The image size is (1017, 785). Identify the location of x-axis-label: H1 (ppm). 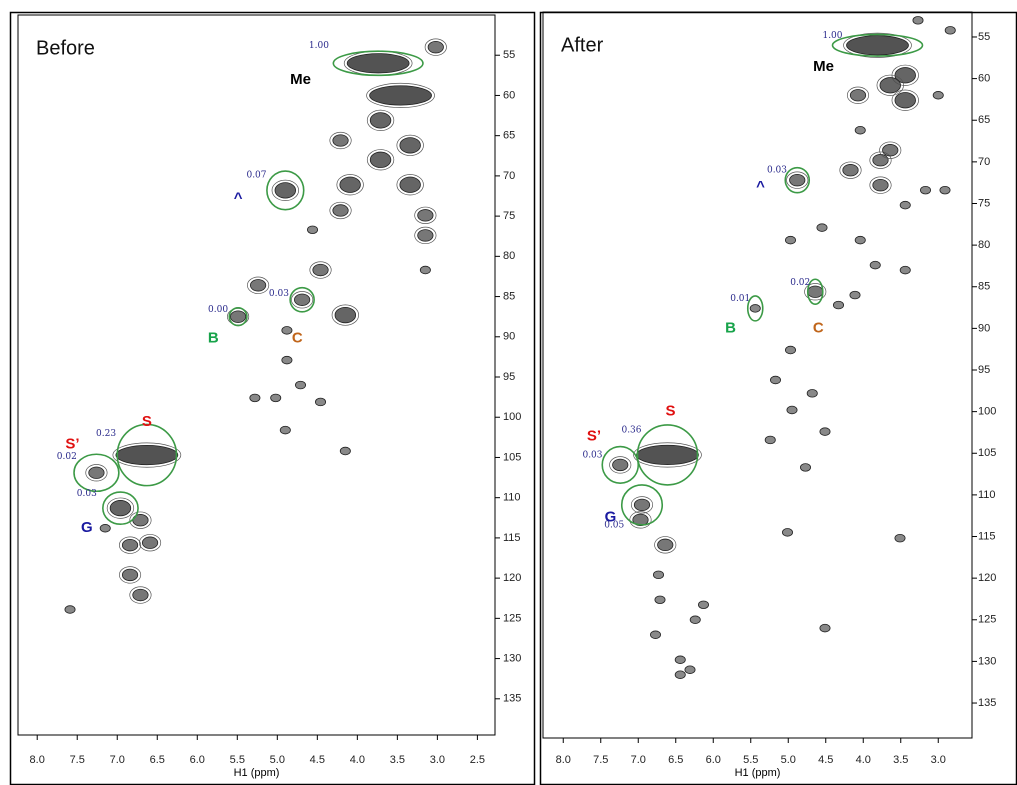
(758, 773).